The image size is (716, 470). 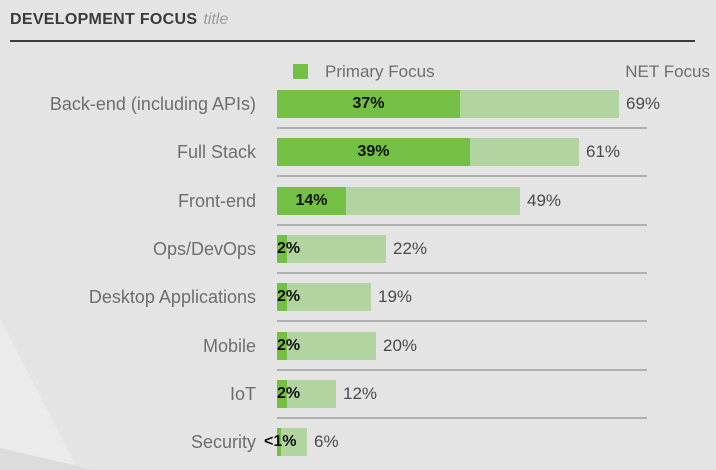 I want to click on net-value-label: 19%, so click(x=395, y=296).